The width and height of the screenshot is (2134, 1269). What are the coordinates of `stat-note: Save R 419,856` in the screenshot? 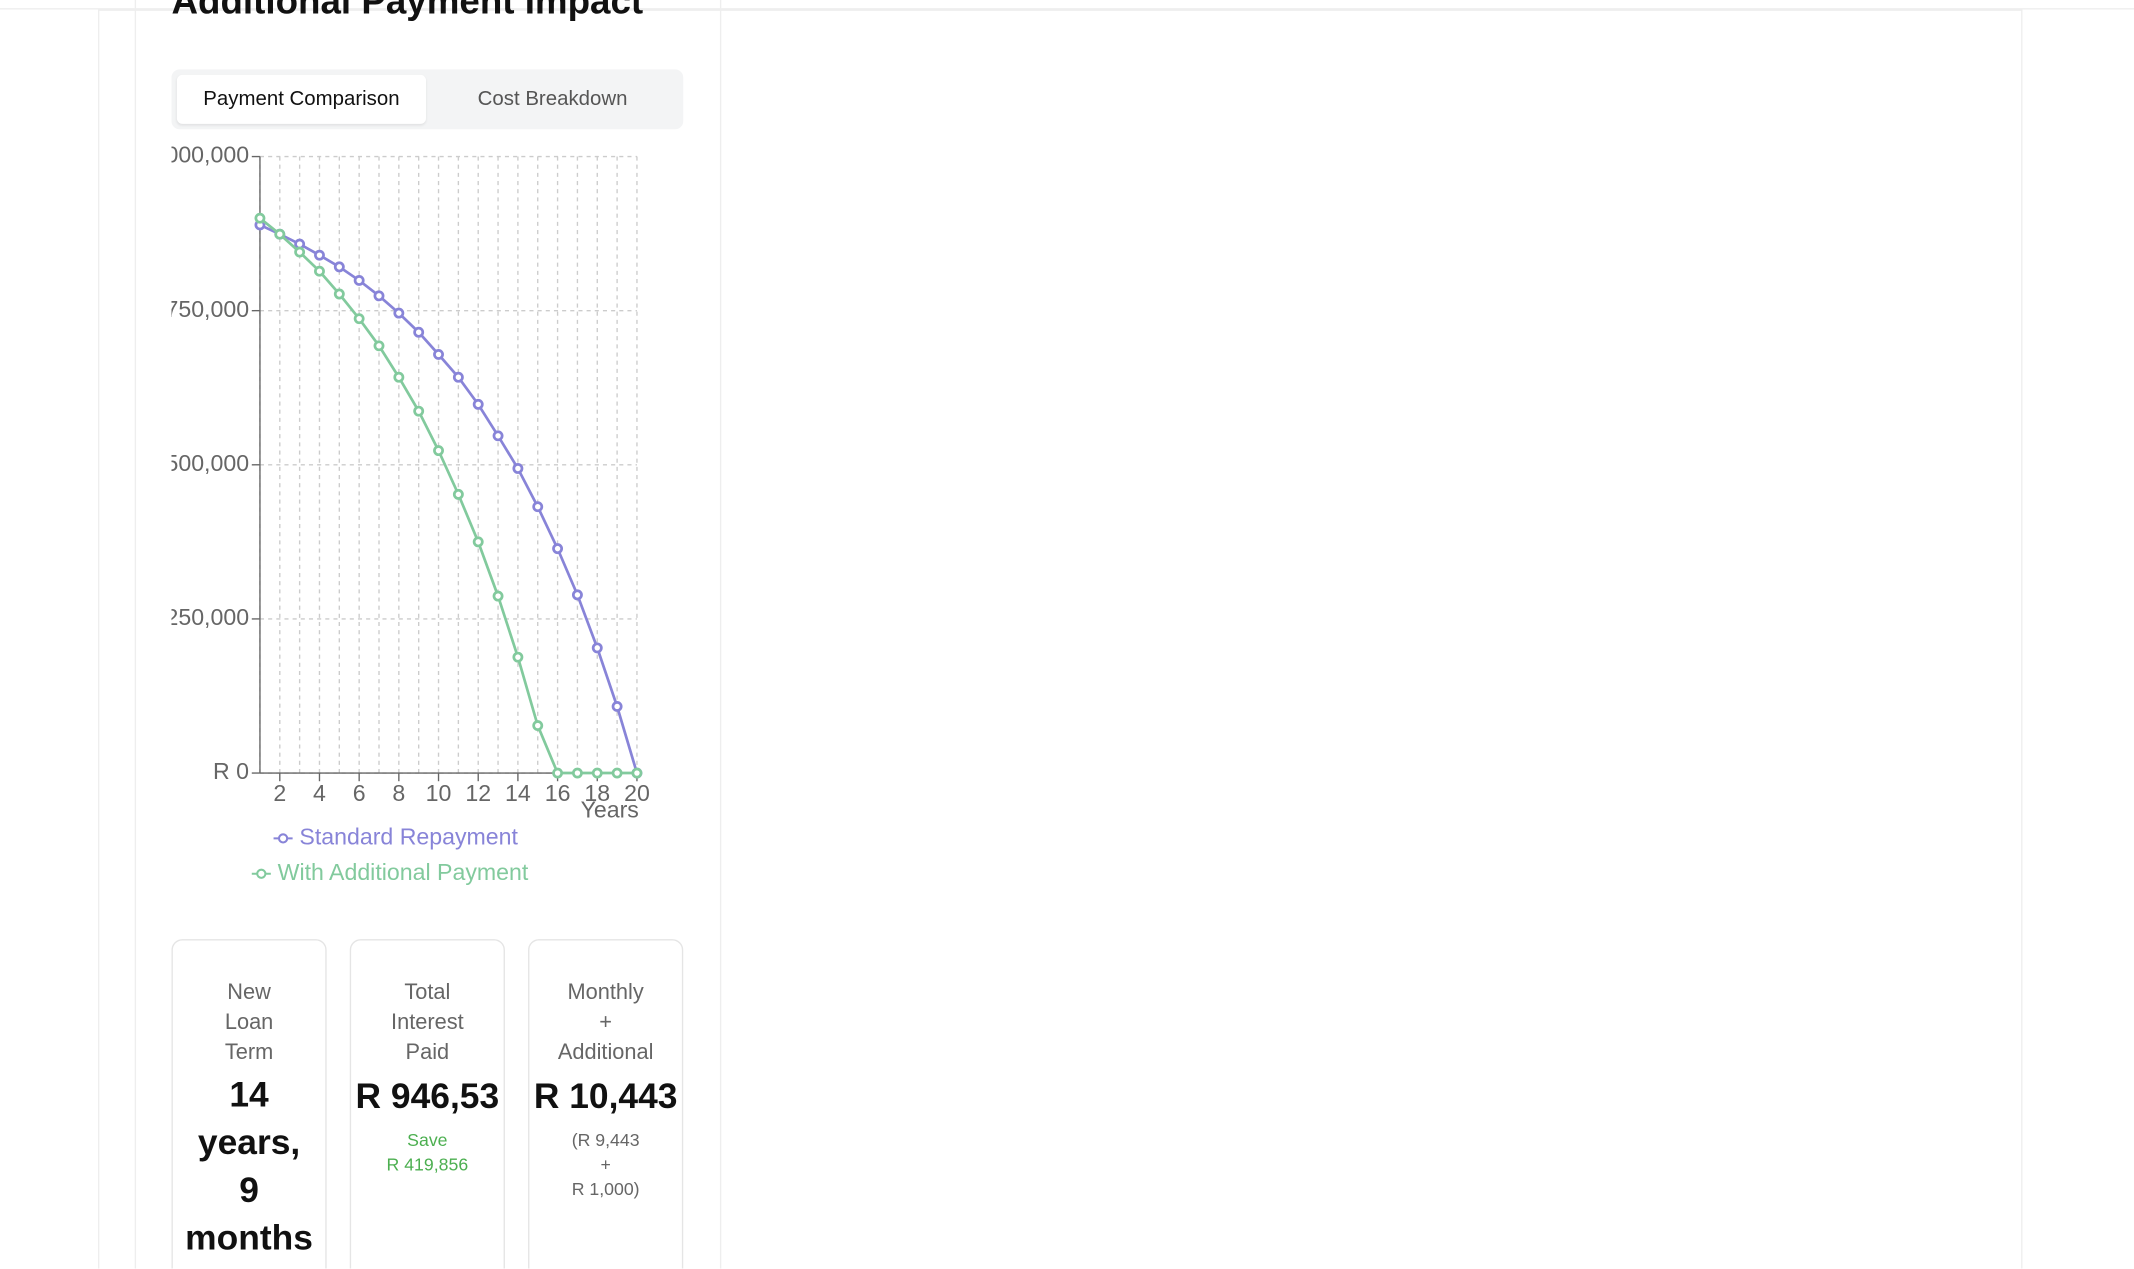 It's located at (427, 1152).